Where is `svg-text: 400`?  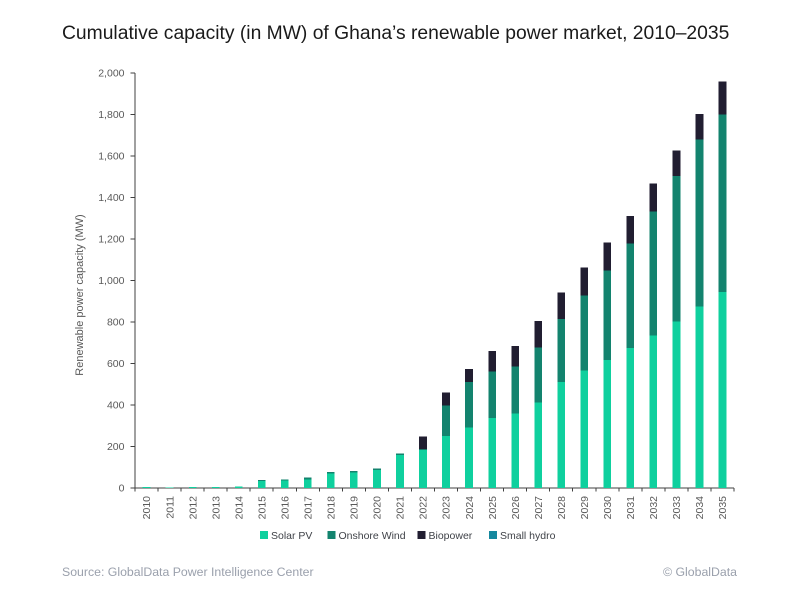
svg-text: 400 is located at coordinates (116, 406).